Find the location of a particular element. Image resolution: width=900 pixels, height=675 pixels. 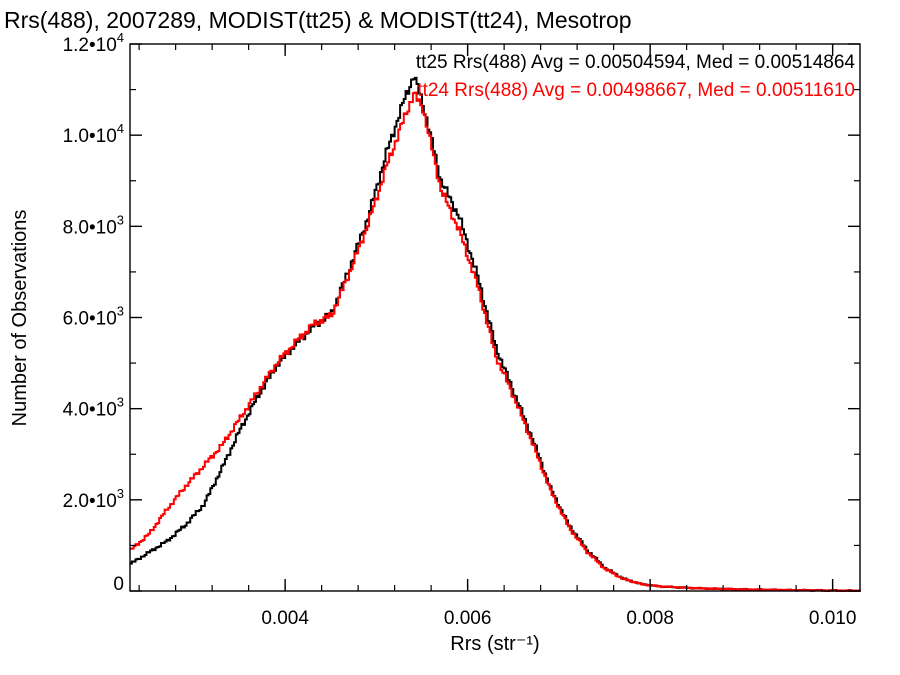

y-tick-label: 1.2•104 is located at coordinates (93, 43).